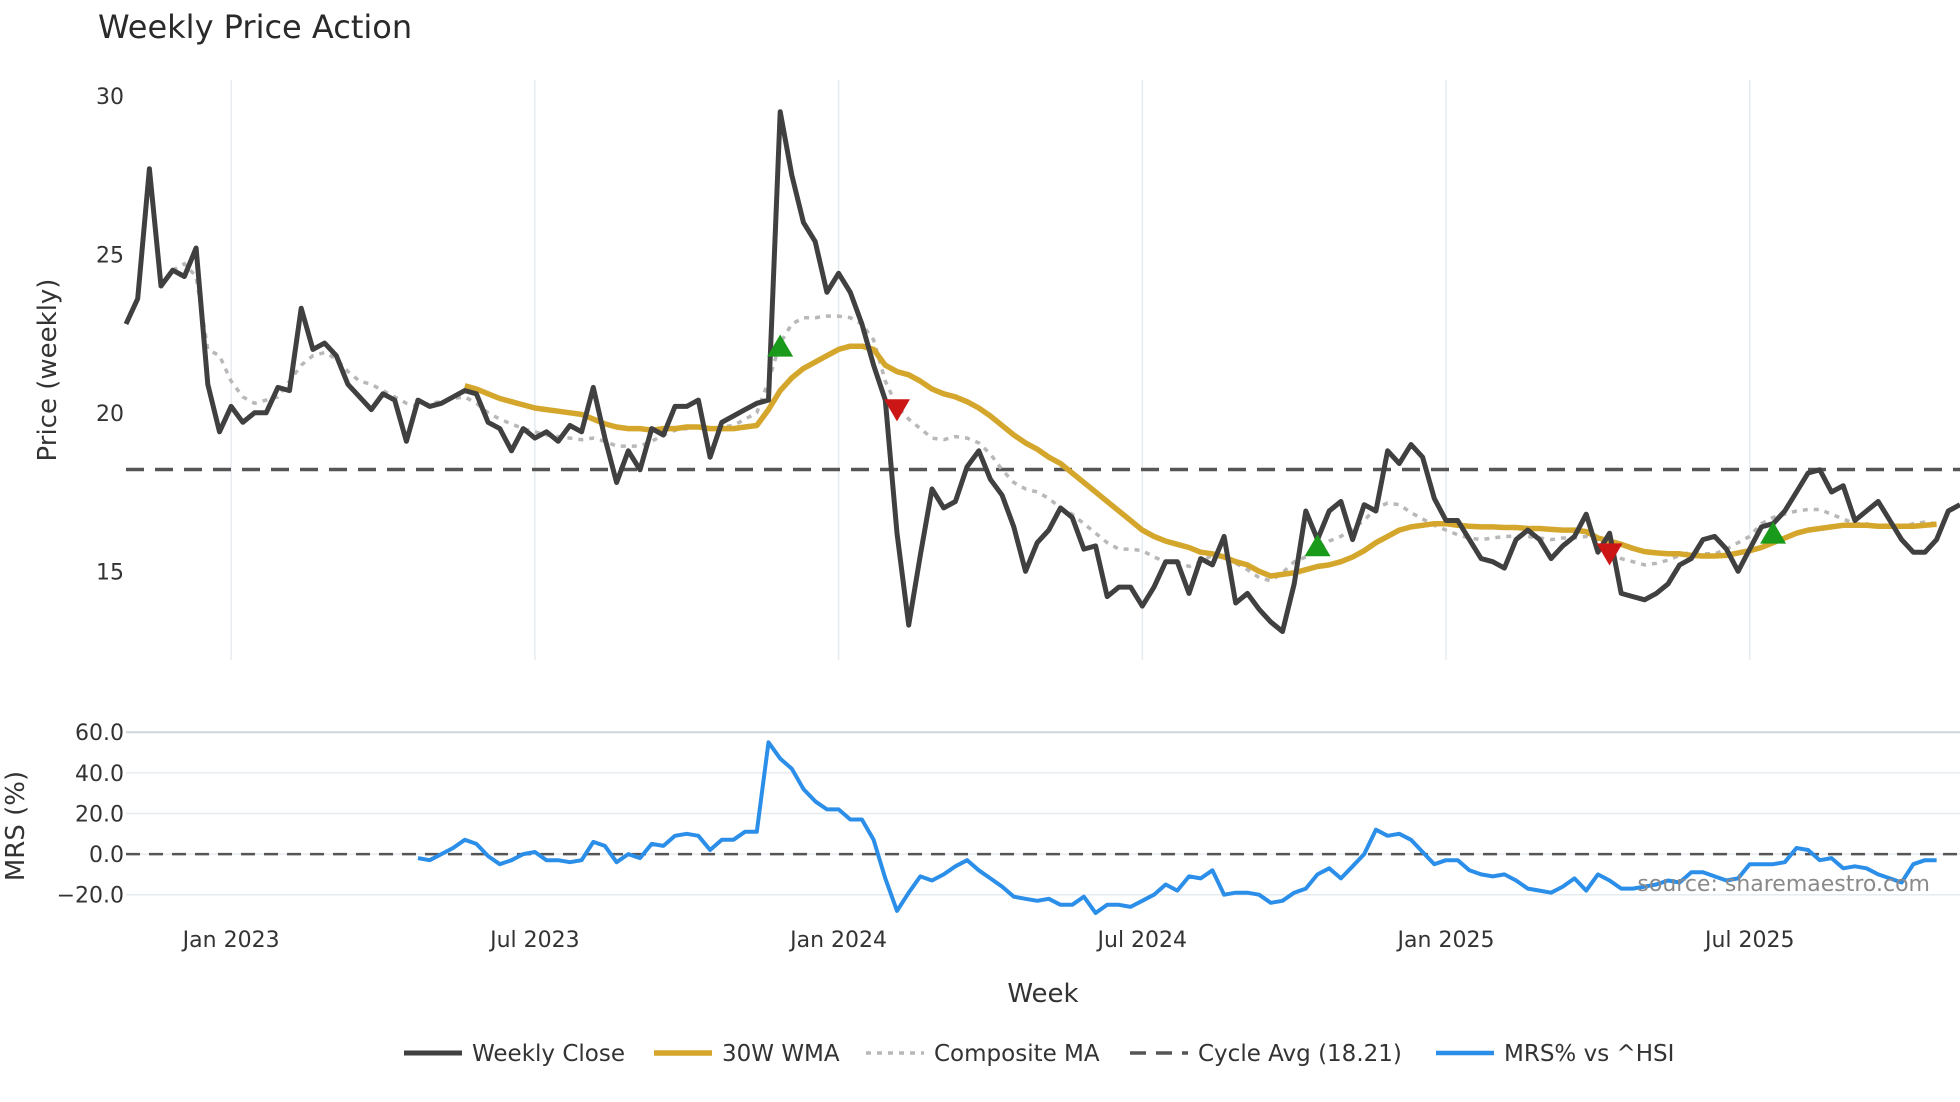 The width and height of the screenshot is (1960, 1102). What do you see at coordinates (255, 27) in the screenshot?
I see `chart-title: Weekly Price Action` at bounding box center [255, 27].